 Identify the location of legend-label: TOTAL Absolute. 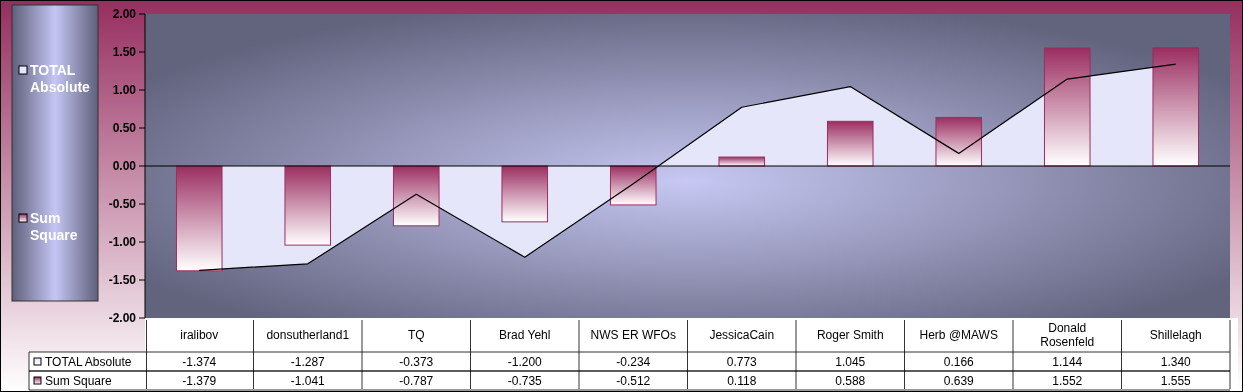
(88, 361).